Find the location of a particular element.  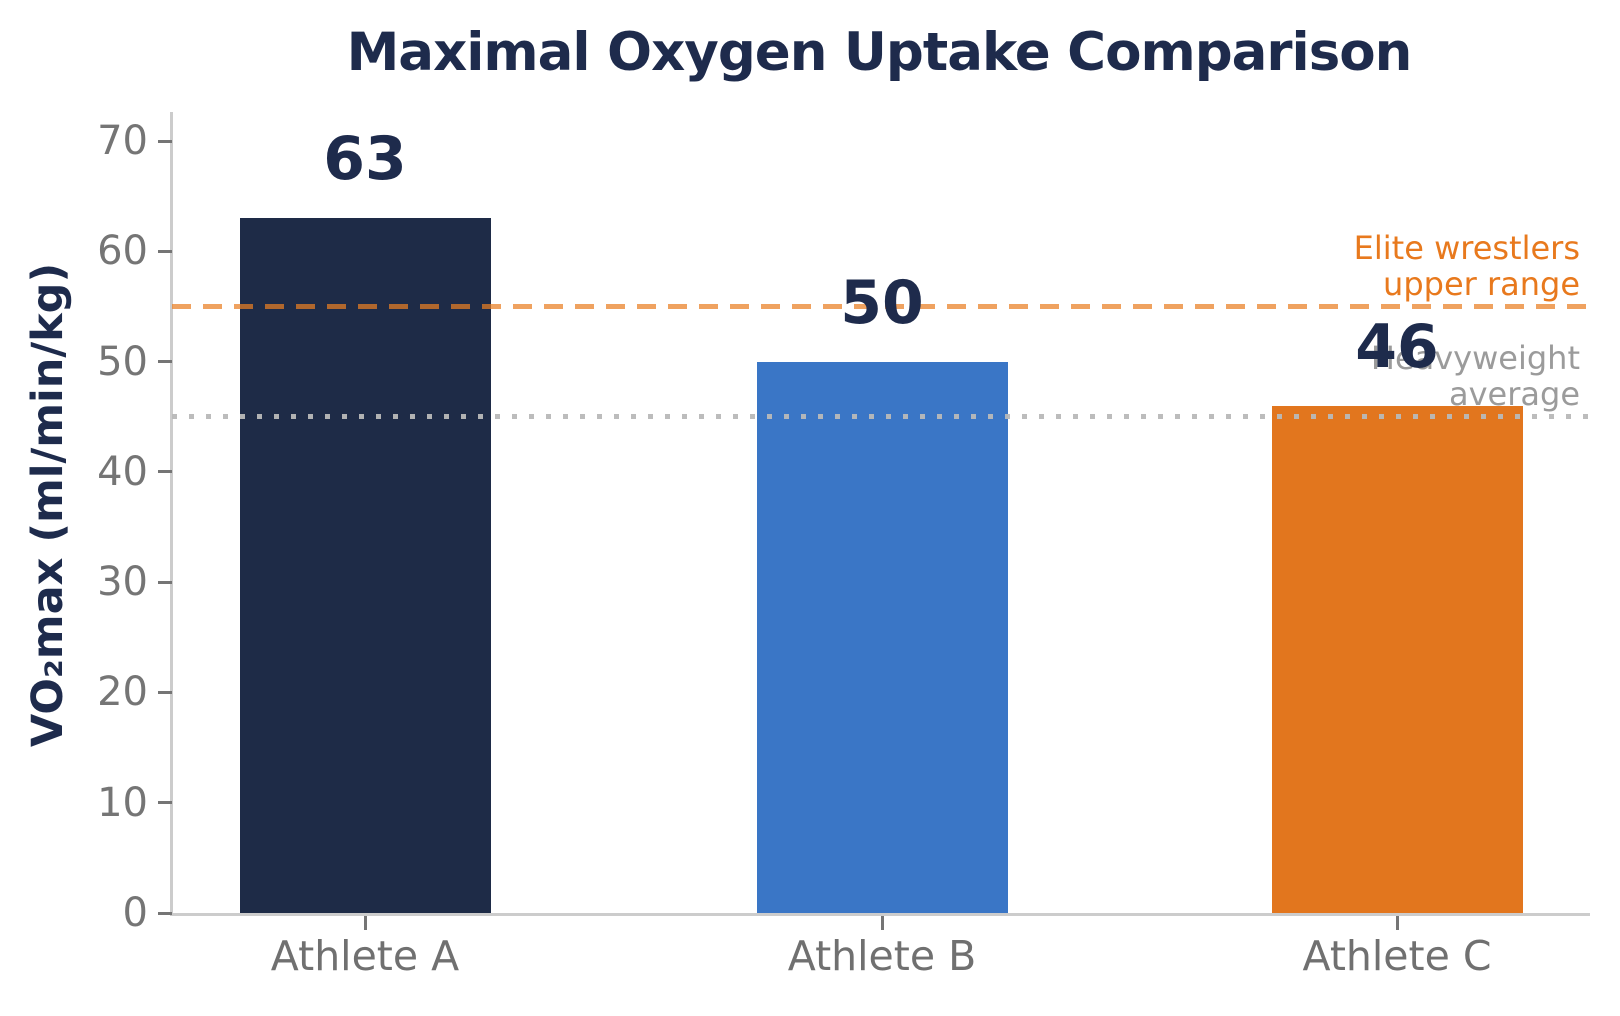

x-axis-category-label: Athlete C is located at coordinates (1397, 956).